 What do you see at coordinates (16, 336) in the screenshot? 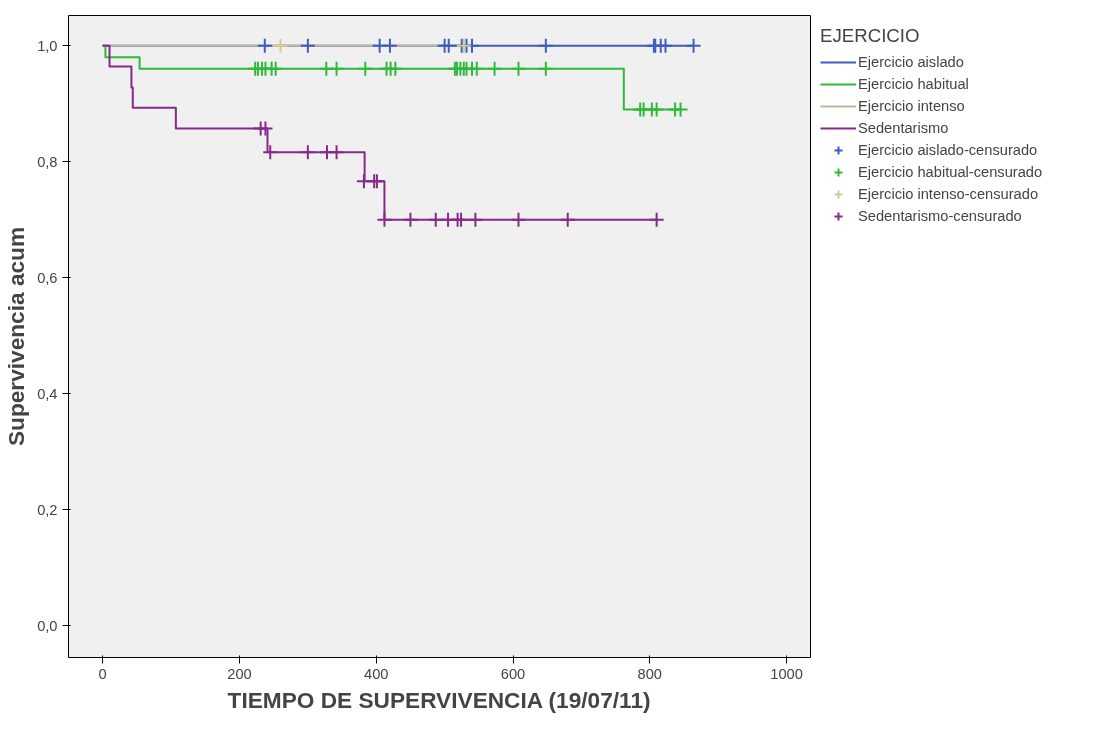
I see `y-axis-title: Supervivencia acum` at bounding box center [16, 336].